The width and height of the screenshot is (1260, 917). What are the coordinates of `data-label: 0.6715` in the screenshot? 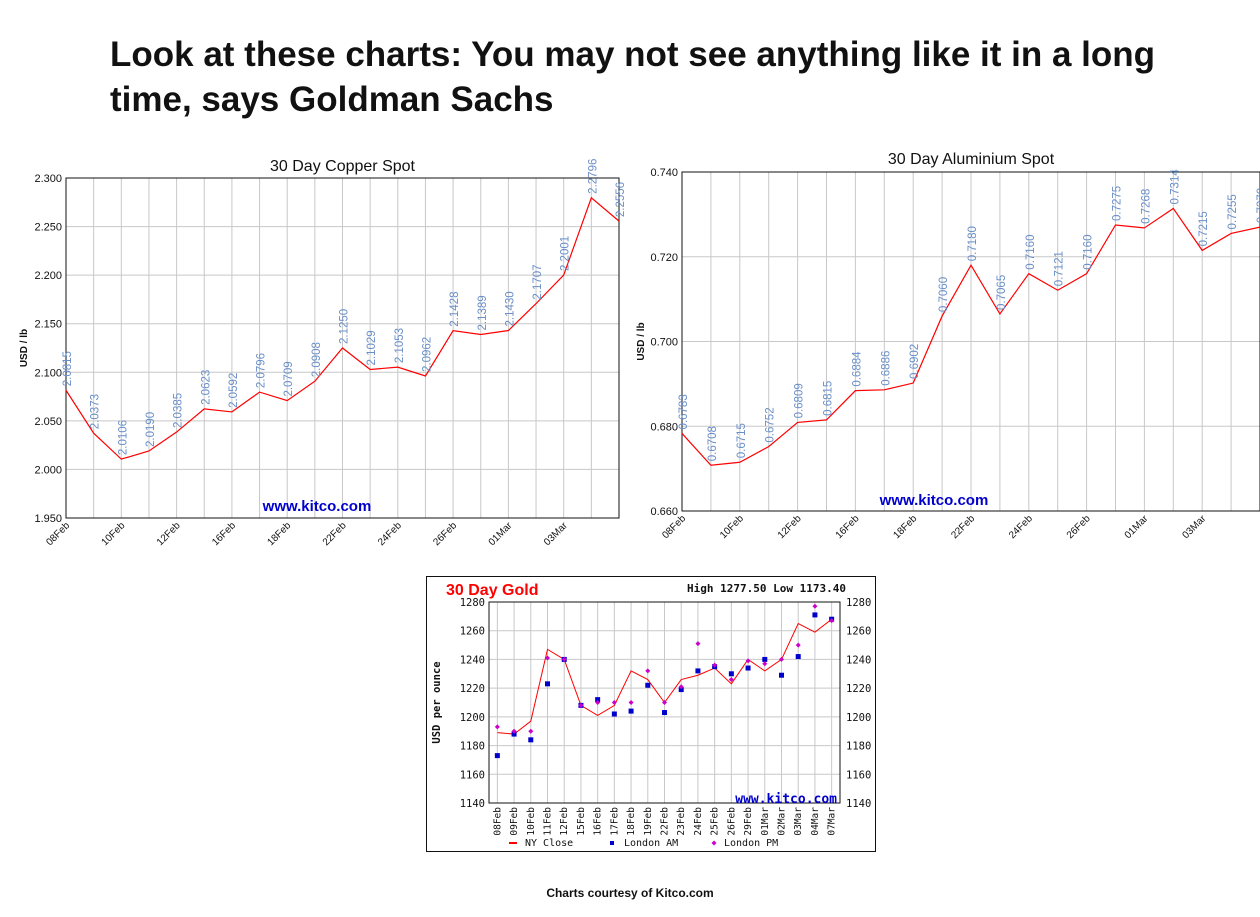 It's located at (742, 440).